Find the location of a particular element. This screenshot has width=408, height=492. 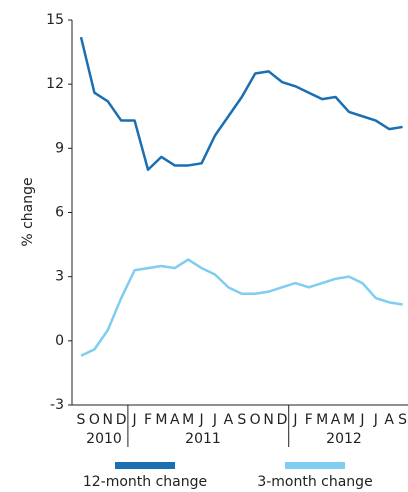

year-label: 2011 is located at coordinates (203, 439).